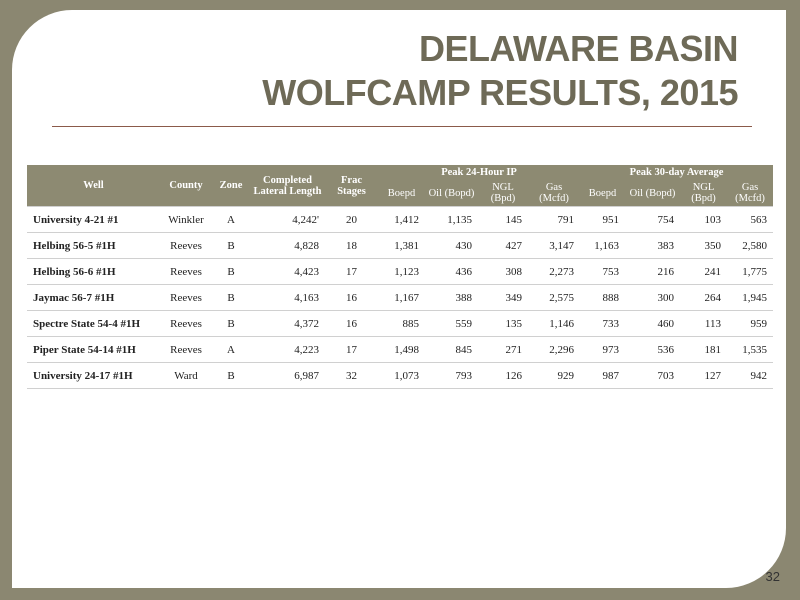 This screenshot has width=800, height=600. What do you see at coordinates (653, 297) in the screenshot?
I see `table-cell: 300` at bounding box center [653, 297].